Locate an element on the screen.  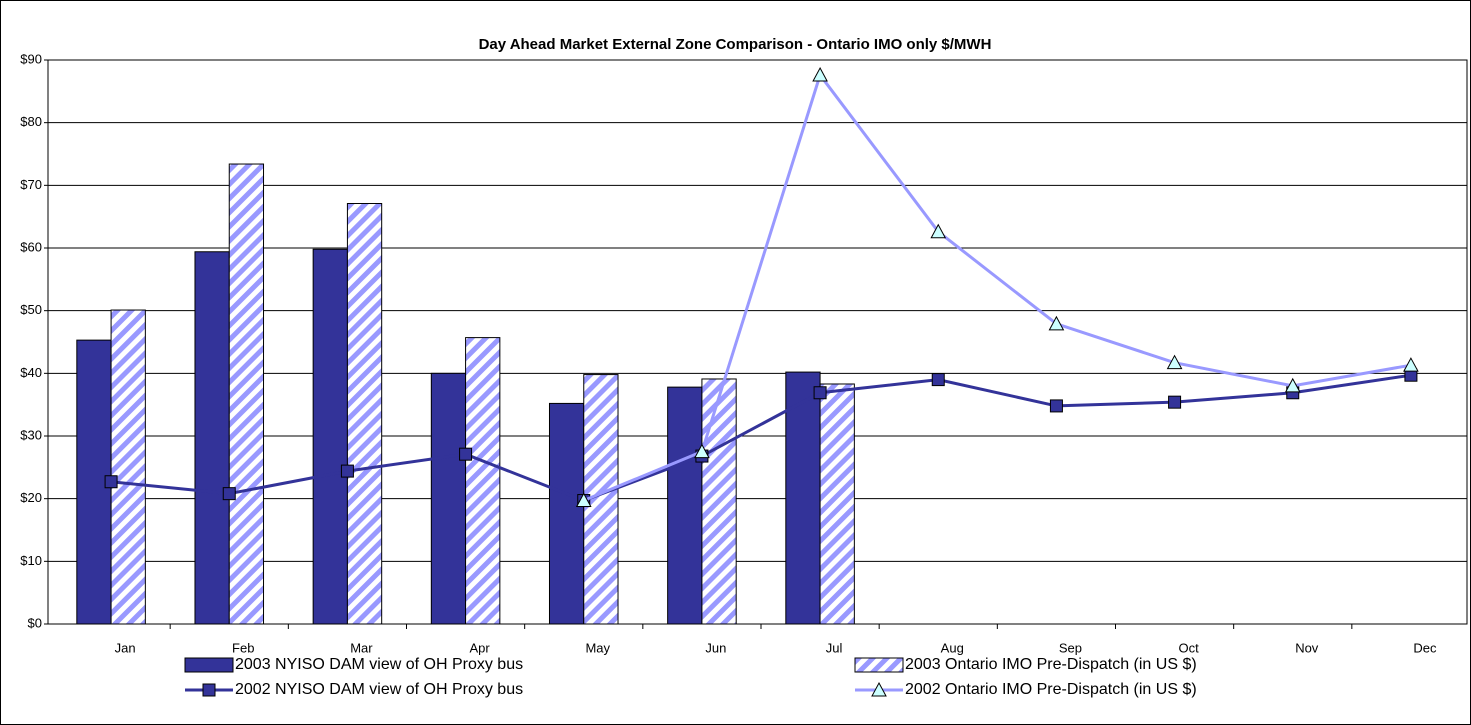
legend-label: 2003 NYISO DAM view of OH Proxy bus is located at coordinates (379, 664).